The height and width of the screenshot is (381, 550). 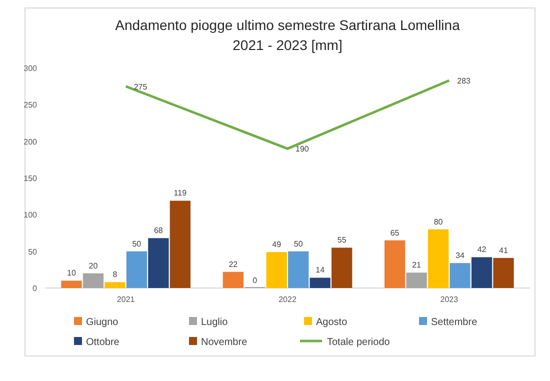 I want to click on legend-label: Ottobre, so click(x=103, y=342).